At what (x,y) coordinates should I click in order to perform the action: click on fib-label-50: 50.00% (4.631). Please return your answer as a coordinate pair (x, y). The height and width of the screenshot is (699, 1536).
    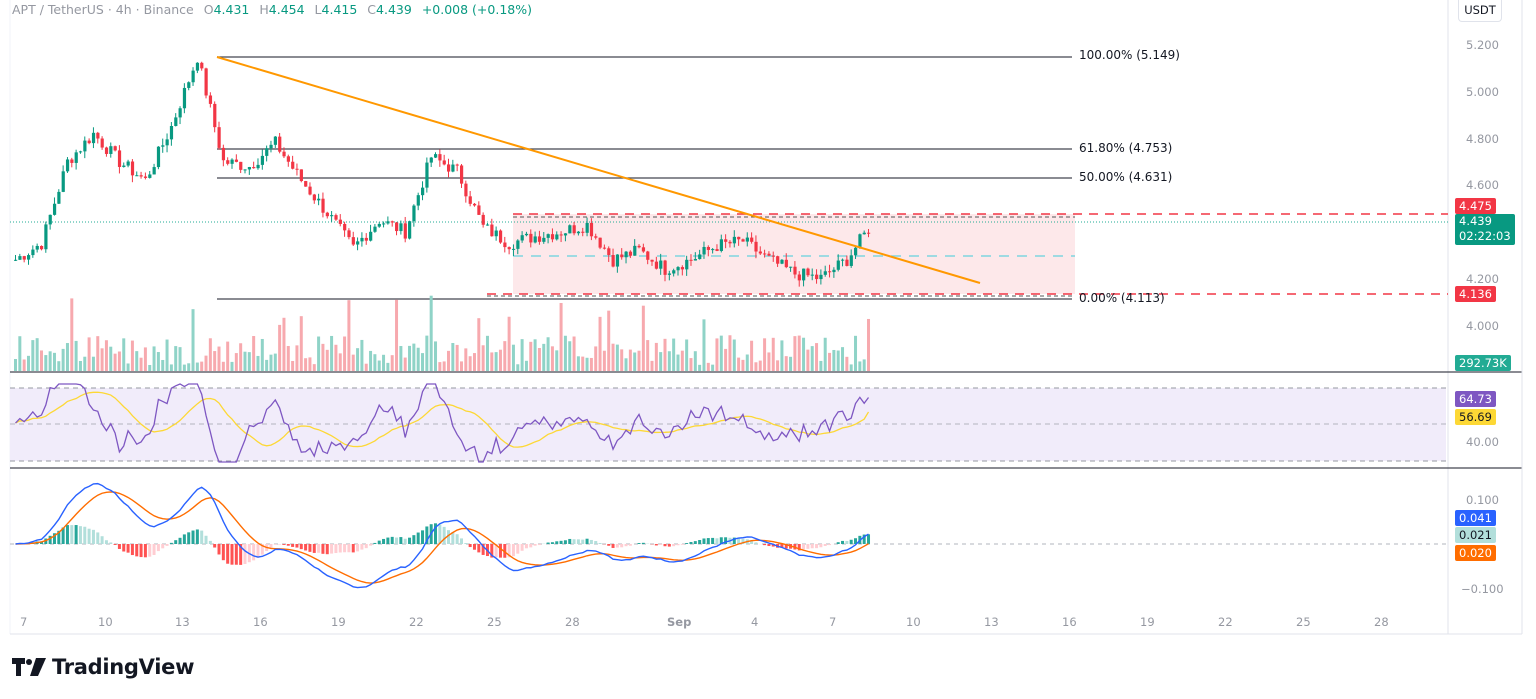
    Looking at the image, I should click on (1126, 177).